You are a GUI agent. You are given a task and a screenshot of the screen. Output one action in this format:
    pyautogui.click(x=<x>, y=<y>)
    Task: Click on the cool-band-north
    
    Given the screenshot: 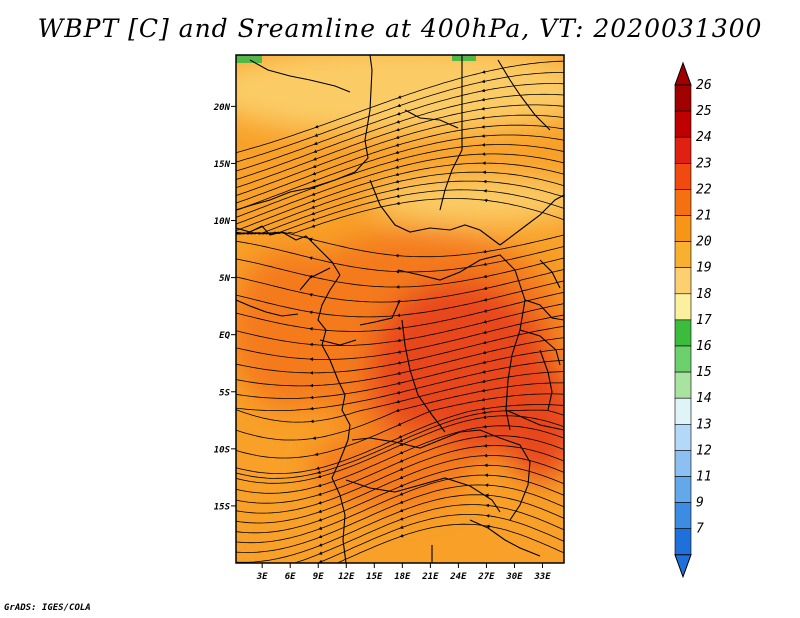 What is the action you would take?
    pyautogui.click(x=400, y=95)
    